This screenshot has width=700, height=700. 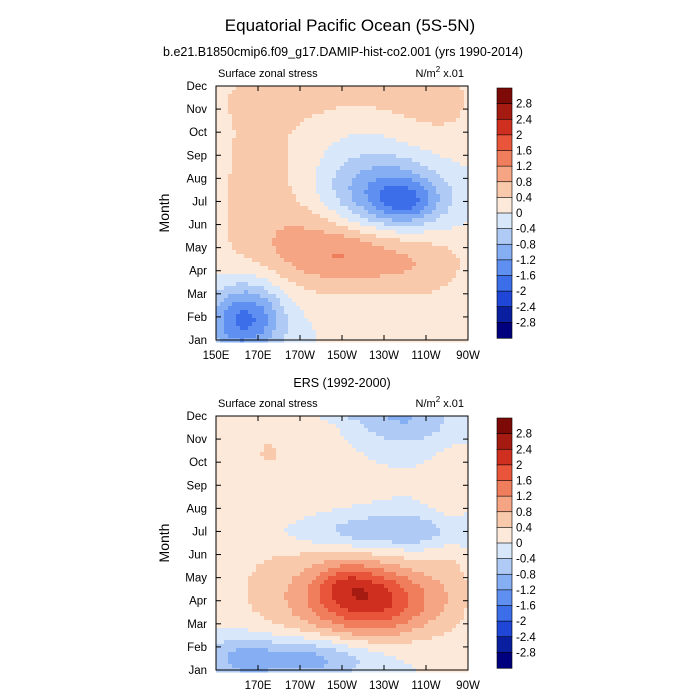 What do you see at coordinates (268, 74) in the screenshot?
I see `variable-label: Surface zonal stress` at bounding box center [268, 74].